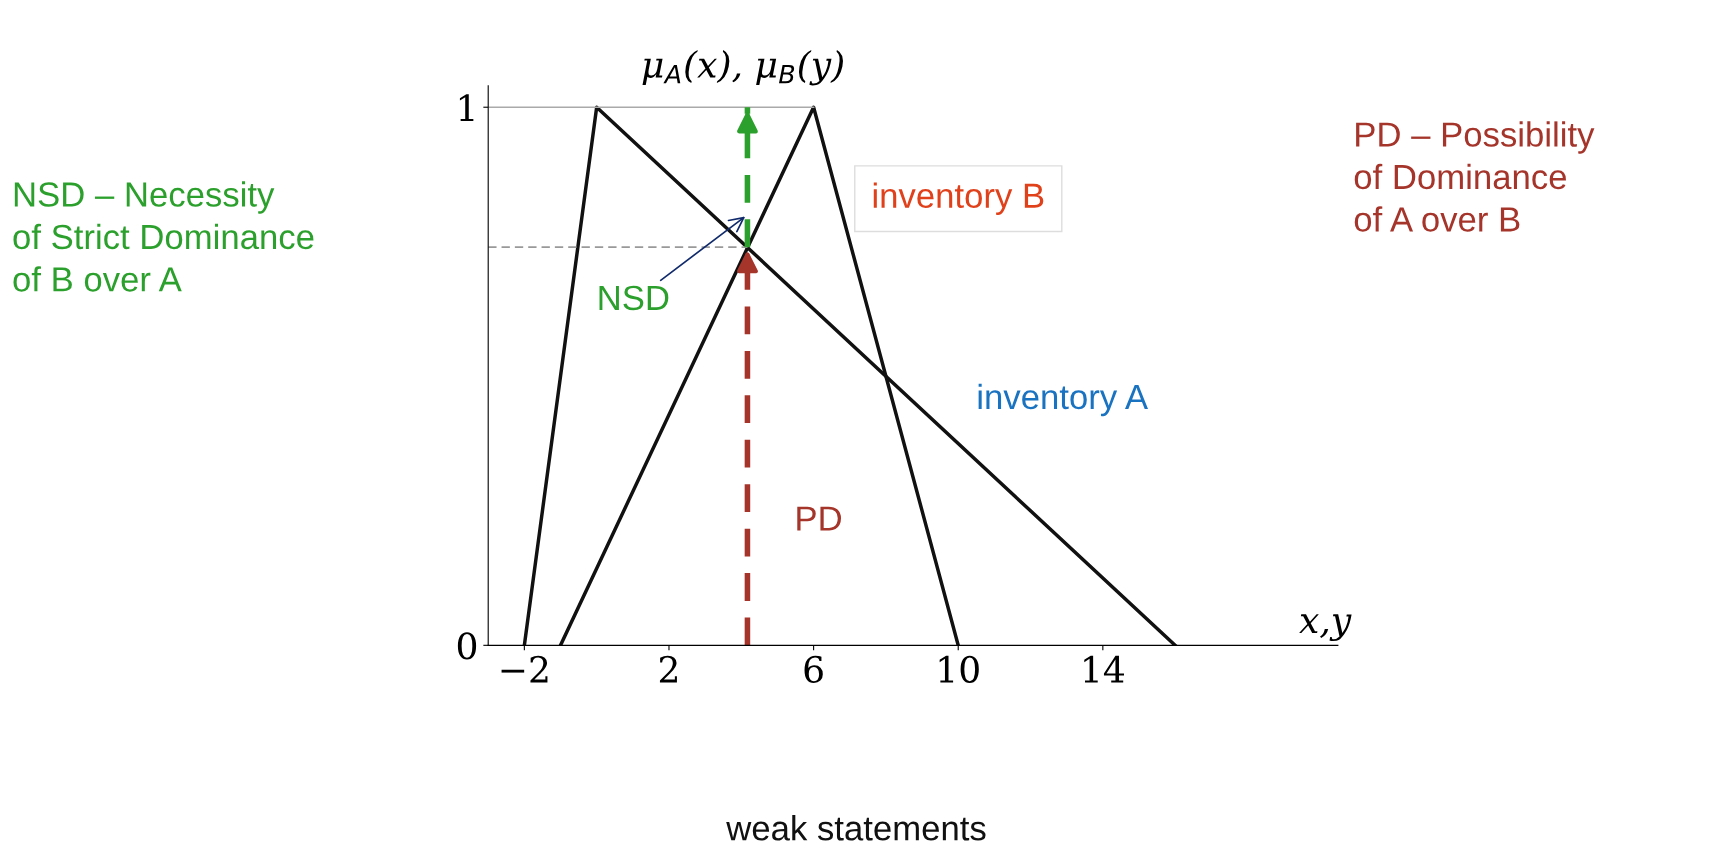 The width and height of the screenshot is (1713, 857). What do you see at coordinates (1325, 628) in the screenshot?
I see `x-axis-title: x,y` at bounding box center [1325, 628].